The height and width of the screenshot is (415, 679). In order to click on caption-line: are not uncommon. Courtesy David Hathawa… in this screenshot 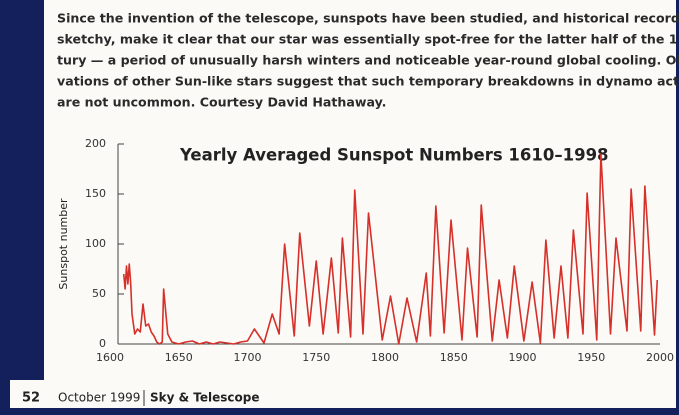, I will do `click(221, 102)`.